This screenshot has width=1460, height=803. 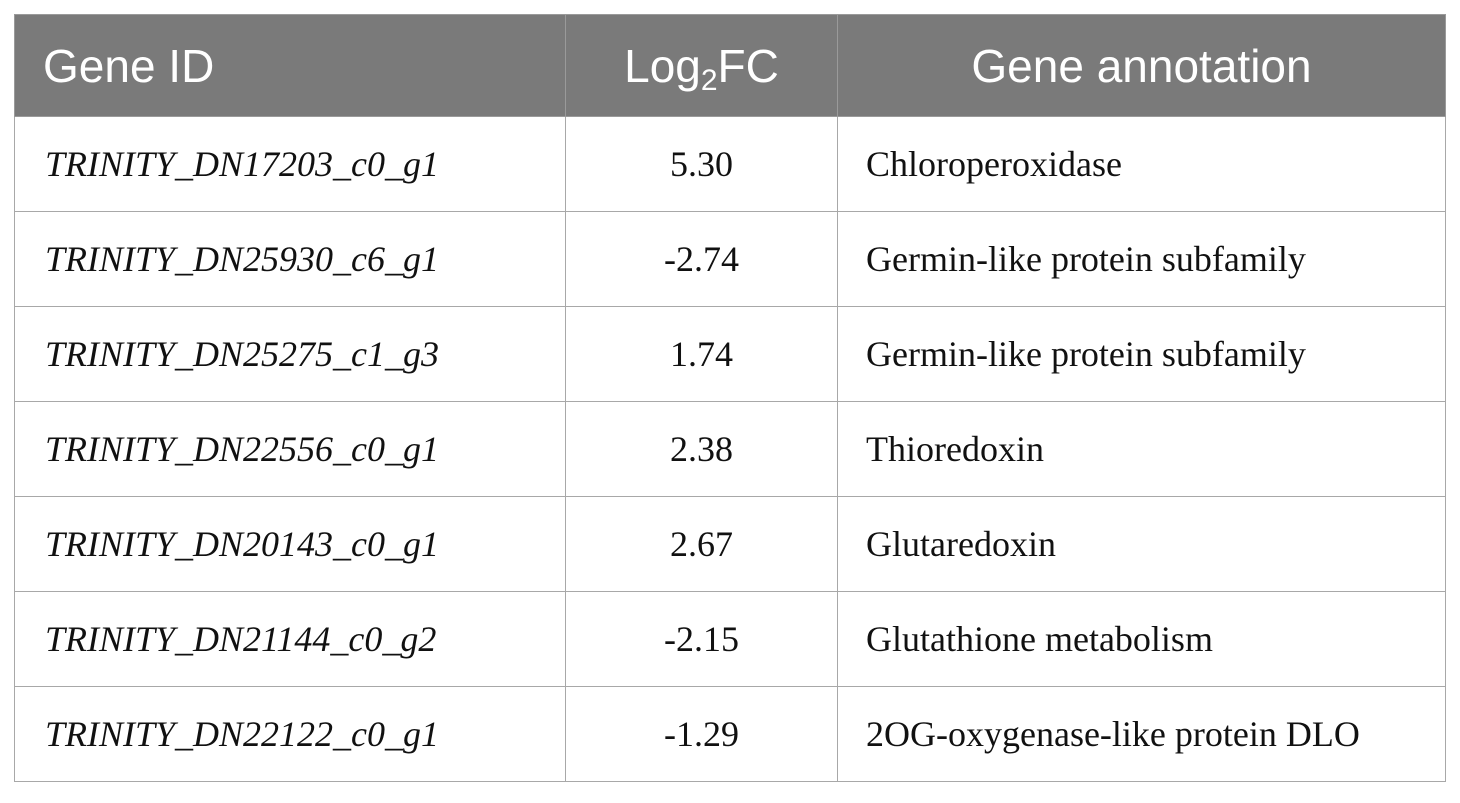 I want to click on gene-id-cell: TRINITY_DN21144_c0_g2, so click(x=290, y=639).